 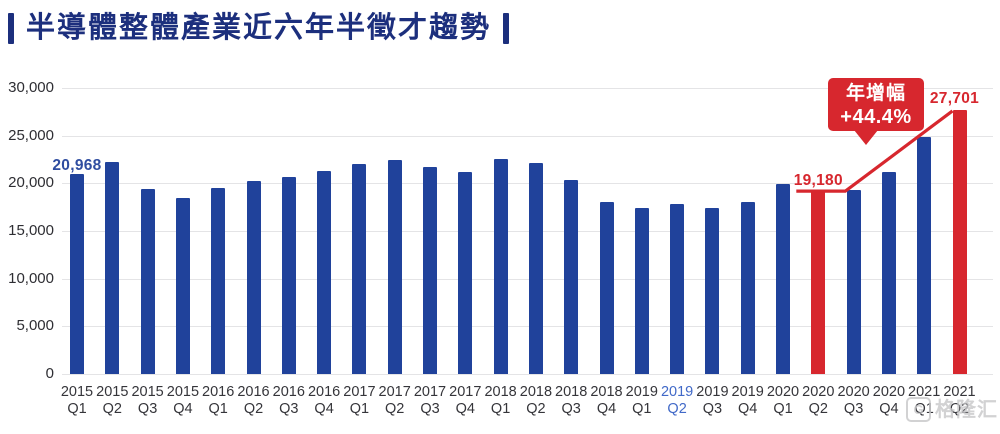 I want to click on x-tick-label: 2018 Q2, so click(x=536, y=400).